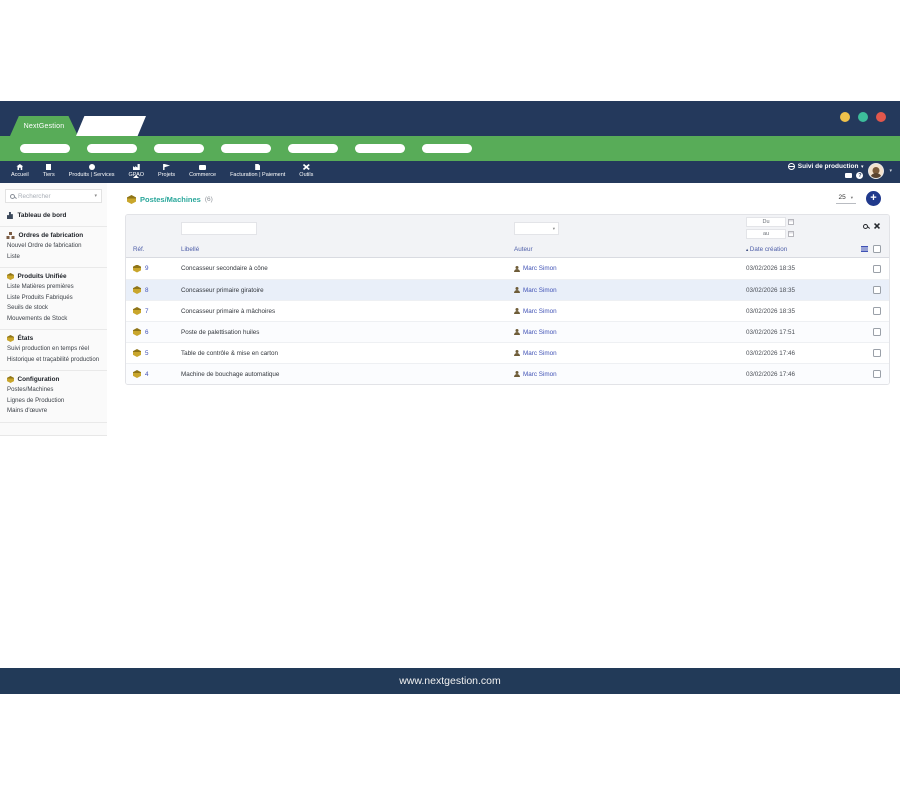  I want to click on nav-item-produits-services: Produits | Services, so click(92, 169).